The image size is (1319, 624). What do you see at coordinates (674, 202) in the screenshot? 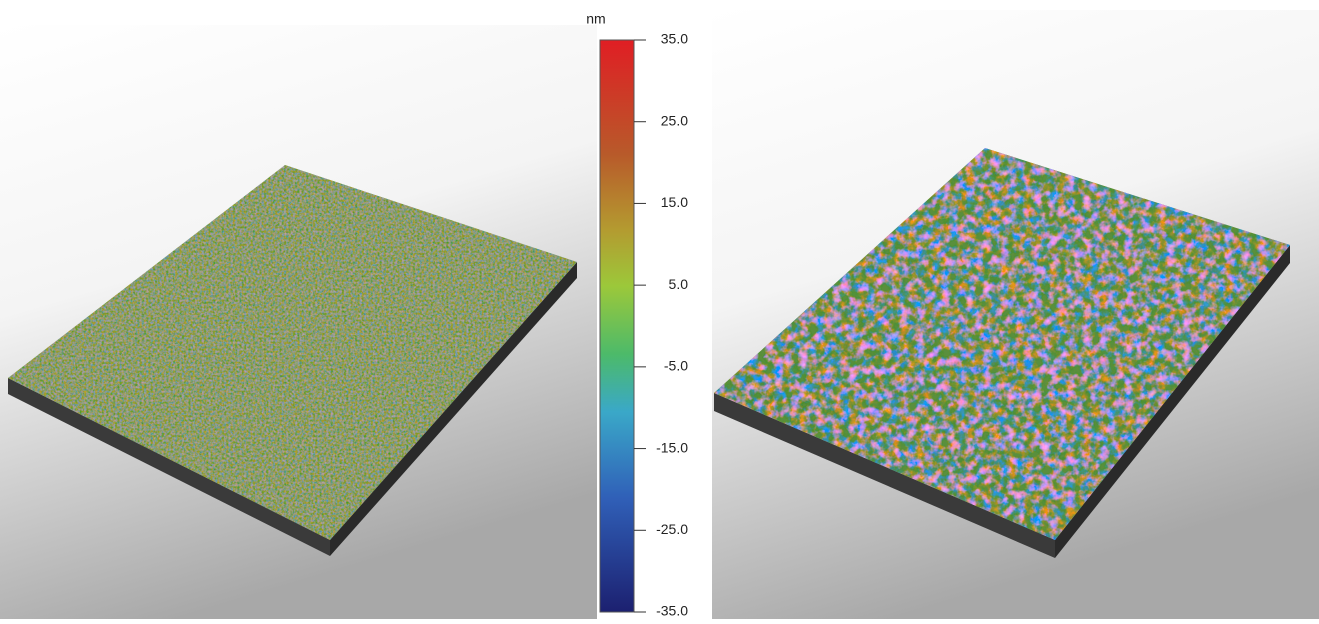
I see `tick-label: 15.0` at bounding box center [674, 202].